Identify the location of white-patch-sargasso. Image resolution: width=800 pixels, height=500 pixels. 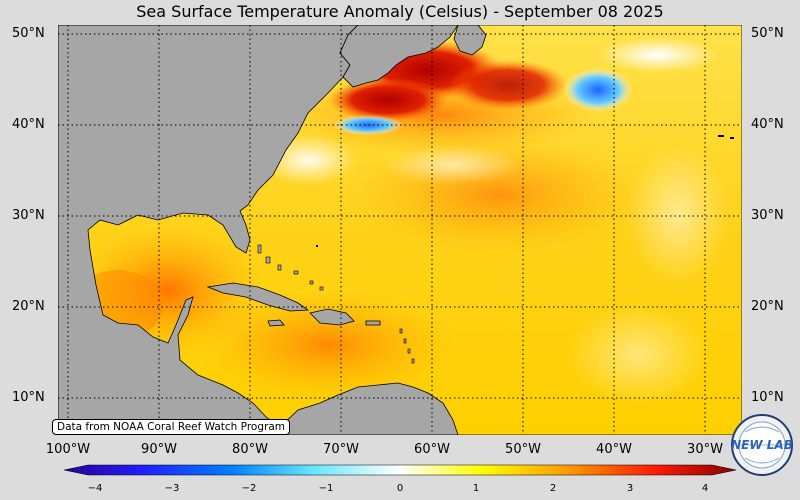
(453, 165).